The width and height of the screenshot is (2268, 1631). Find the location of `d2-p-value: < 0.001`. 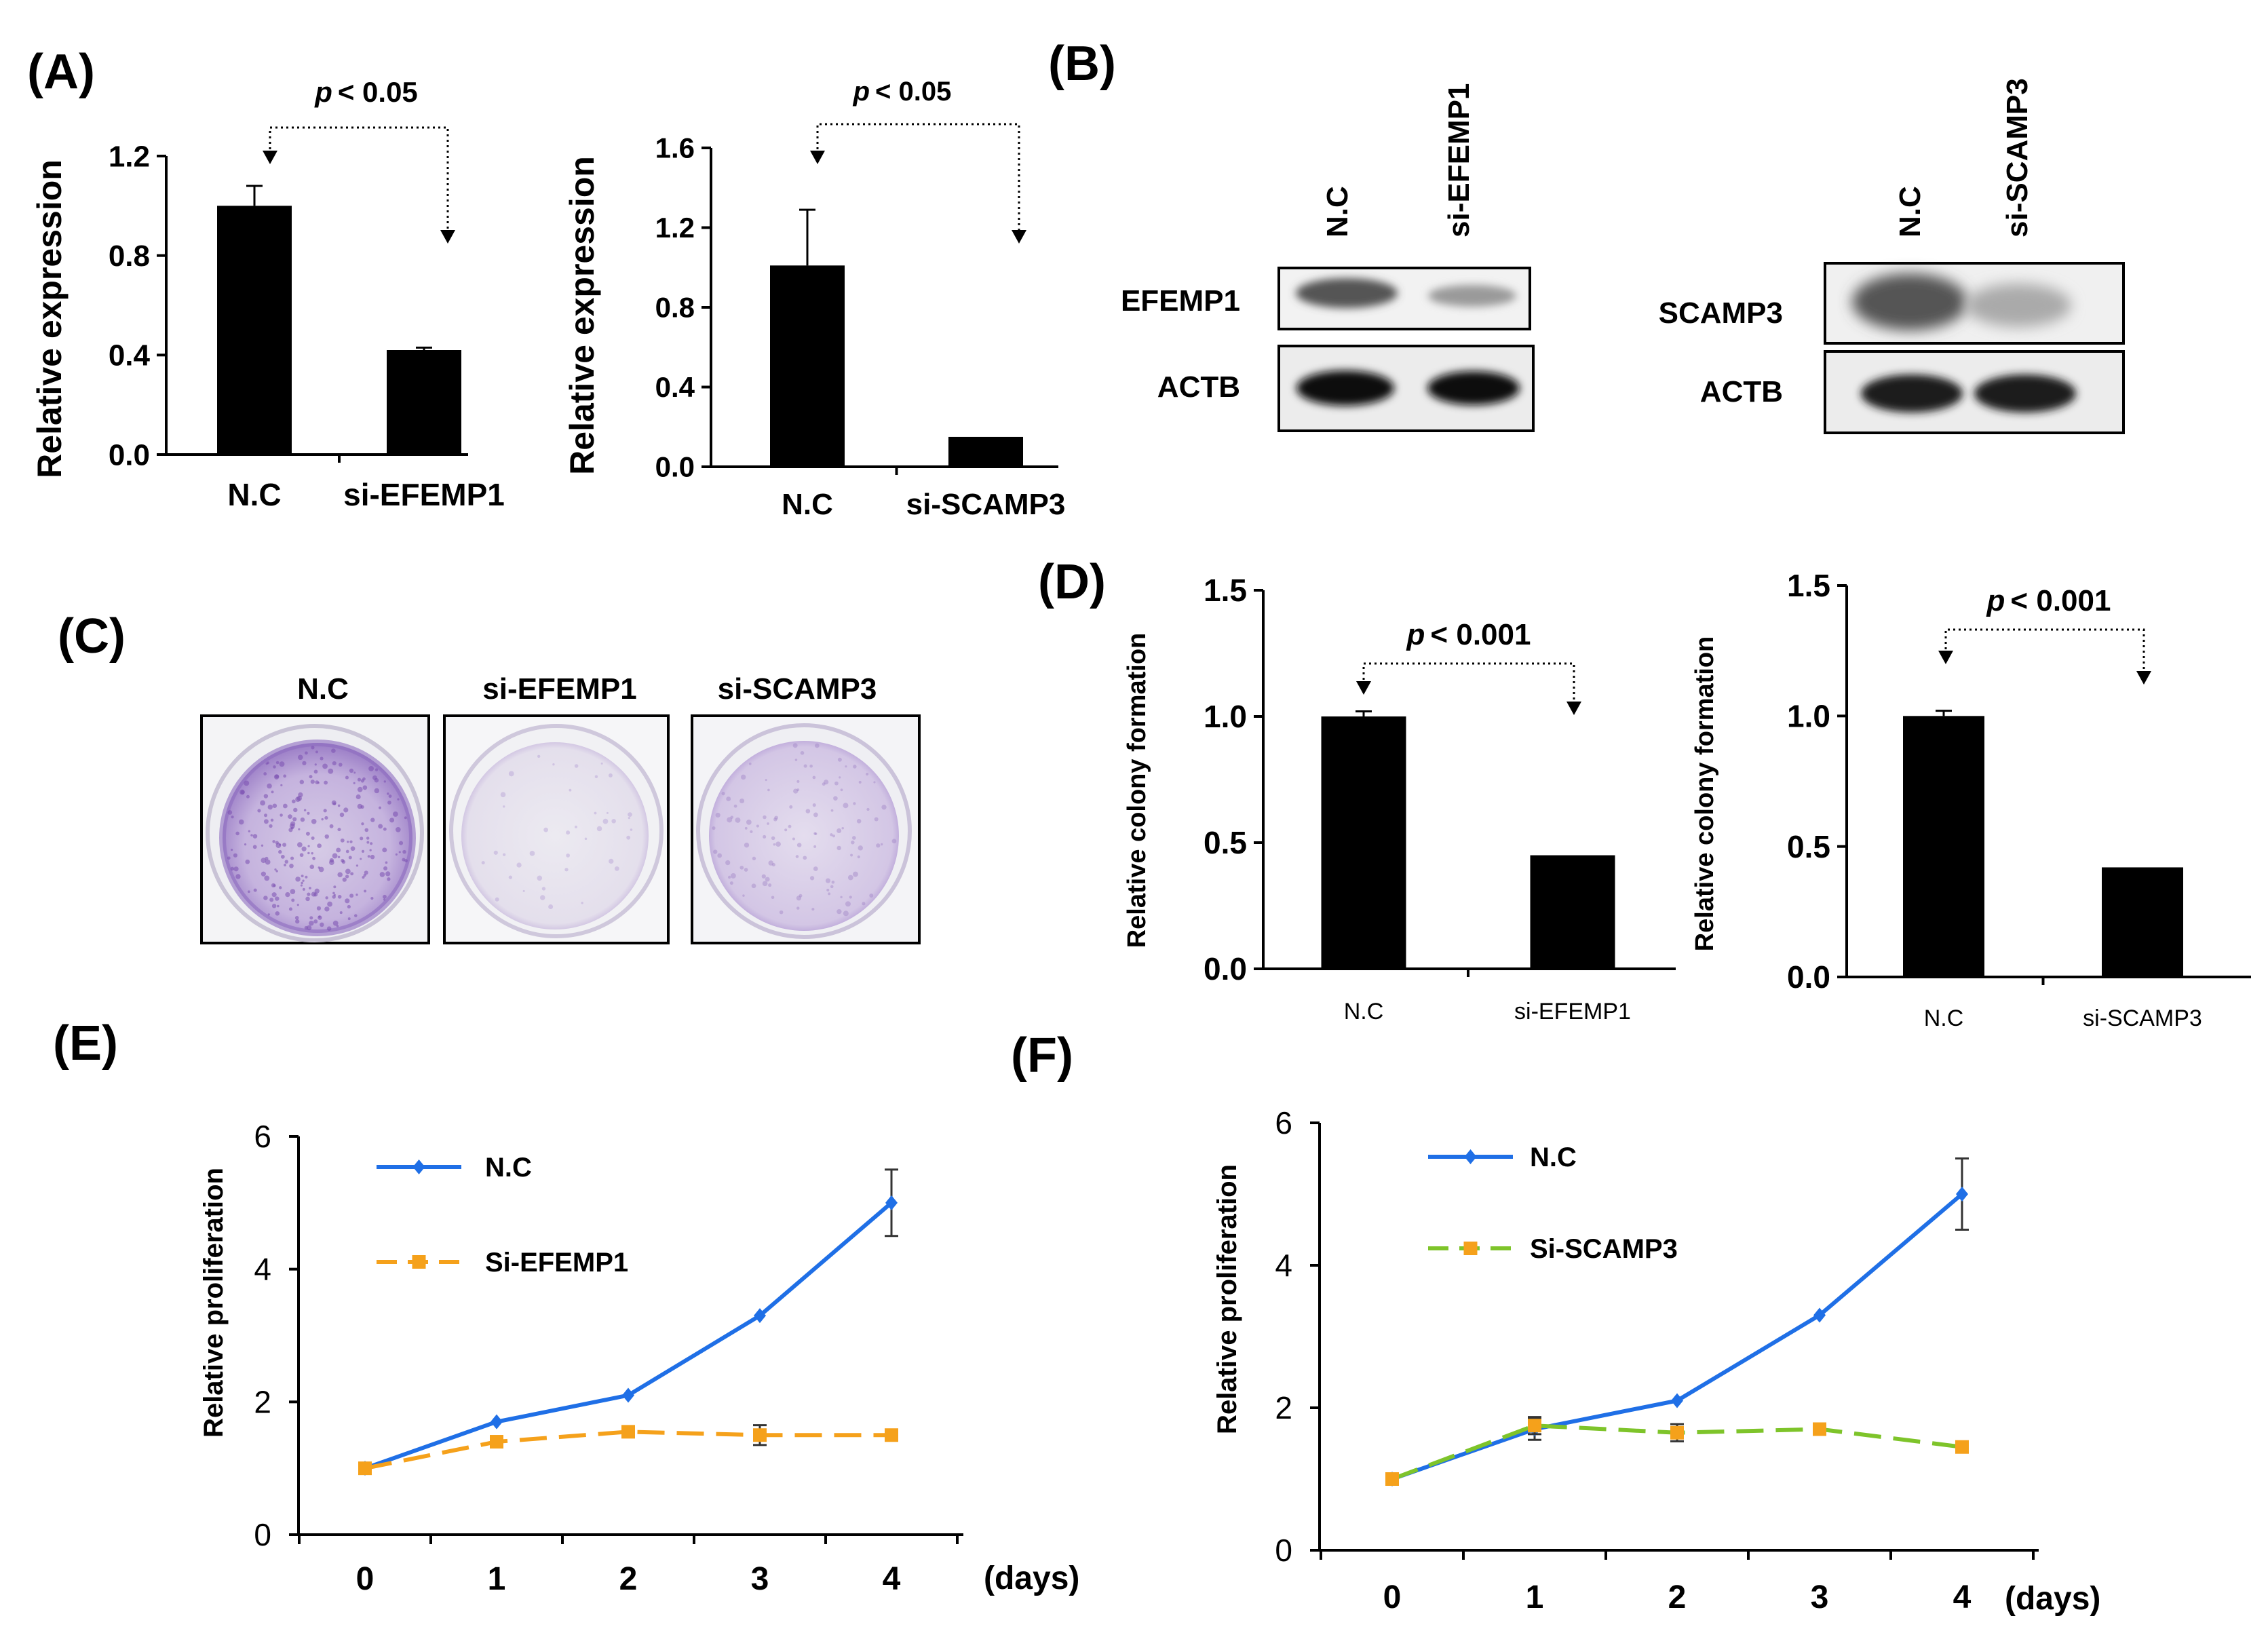

d2-p-value: < 0.001 is located at coordinates (2060, 600).